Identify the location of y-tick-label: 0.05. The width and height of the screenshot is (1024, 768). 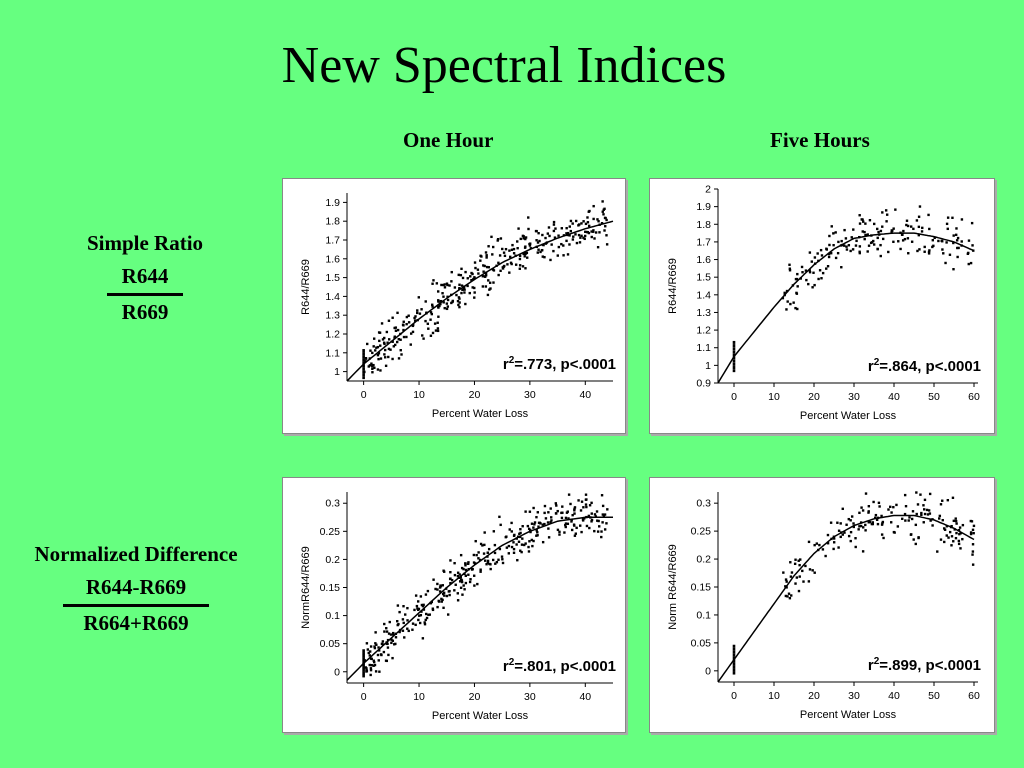
(701, 643).